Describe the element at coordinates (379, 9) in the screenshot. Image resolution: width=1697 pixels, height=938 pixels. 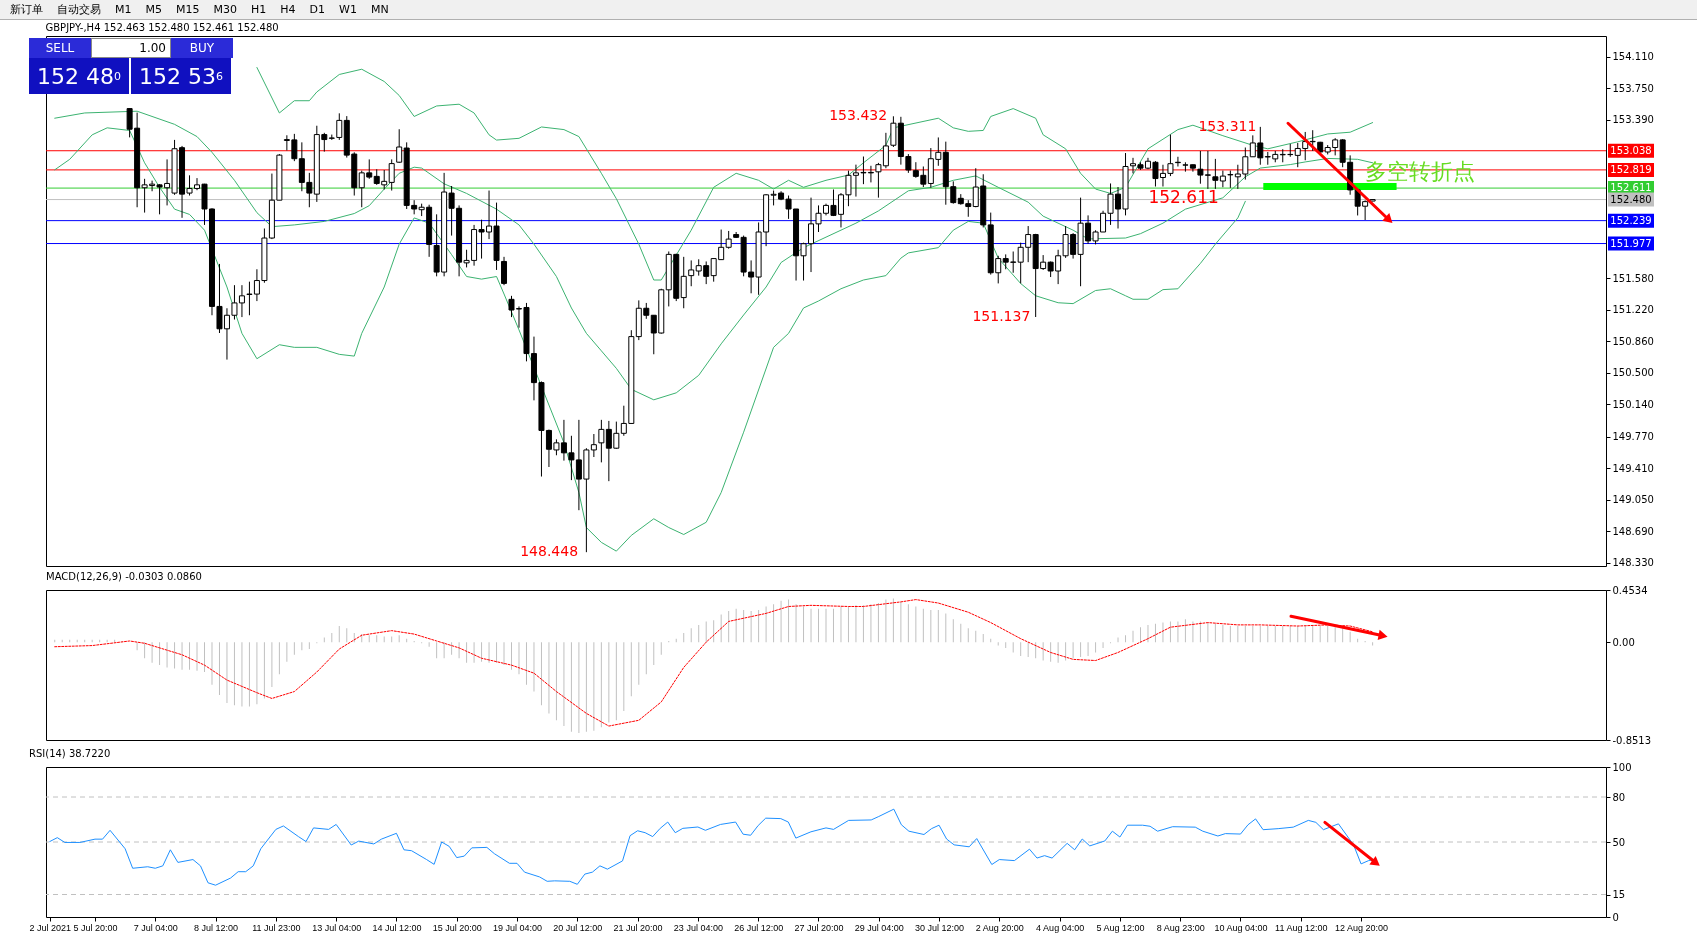
I see `text: MN` at that location.